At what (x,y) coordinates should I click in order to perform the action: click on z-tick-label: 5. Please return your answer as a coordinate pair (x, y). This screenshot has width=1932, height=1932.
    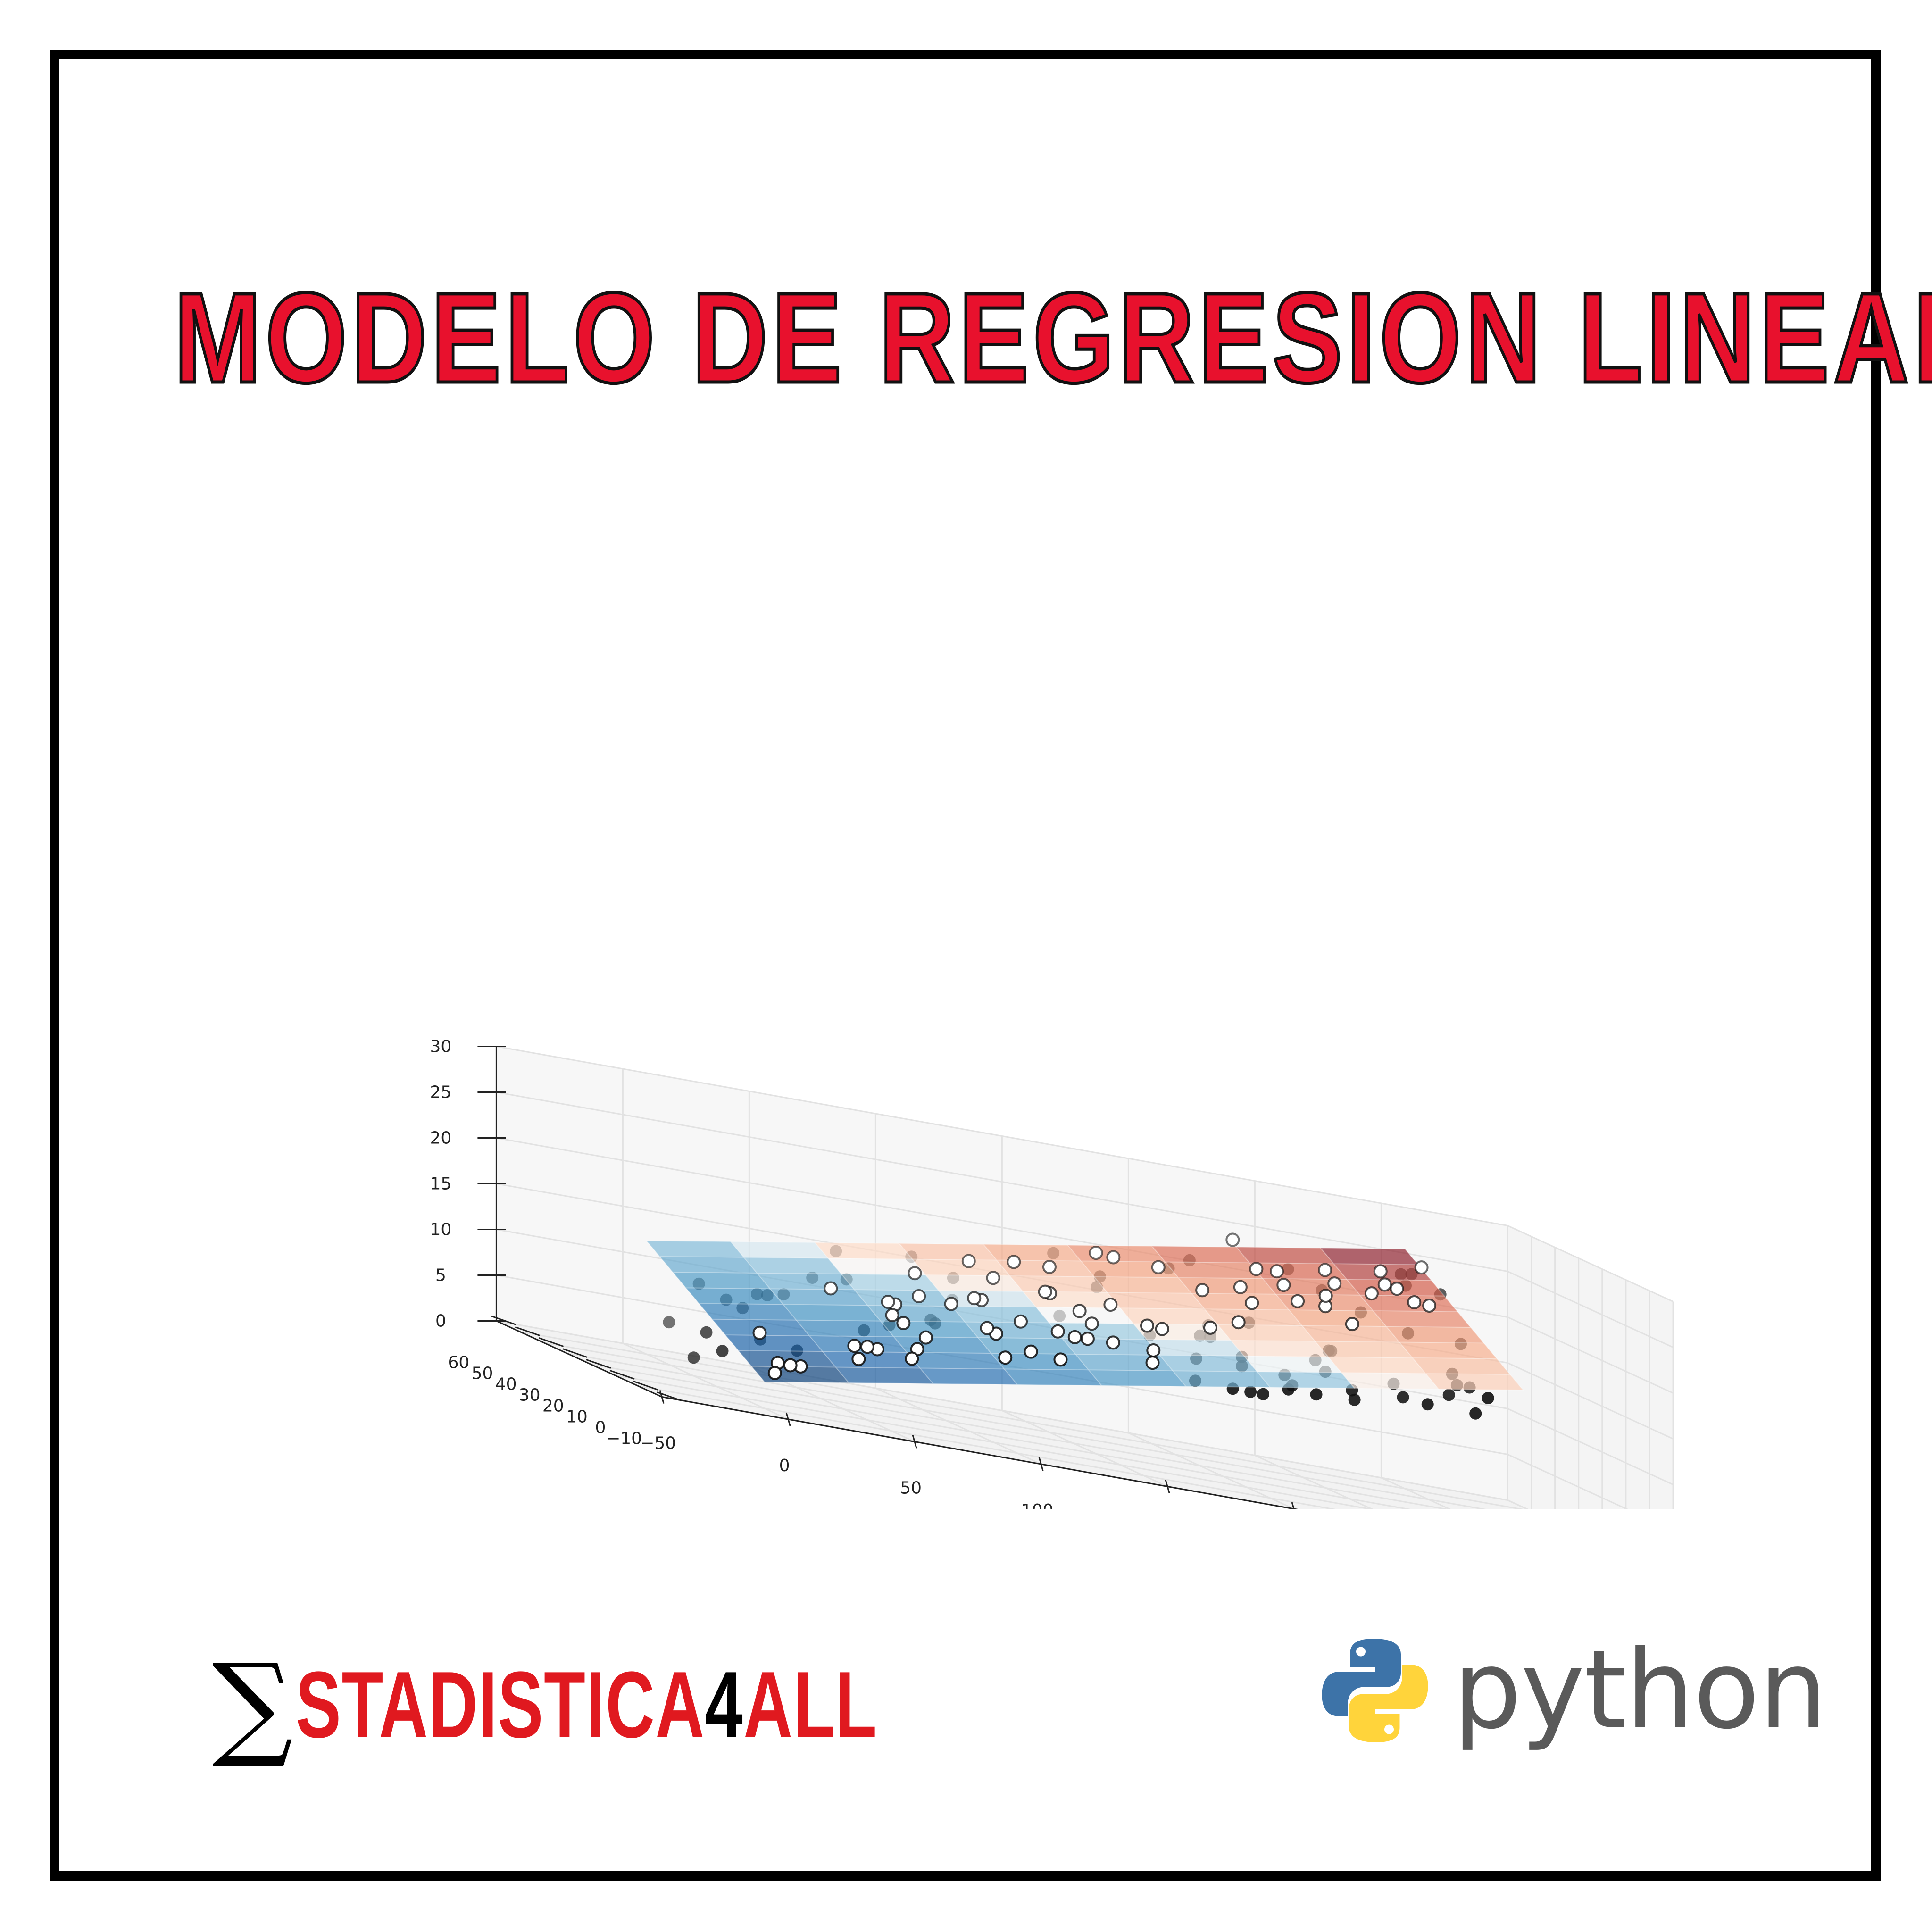
    Looking at the image, I should click on (440, 1275).